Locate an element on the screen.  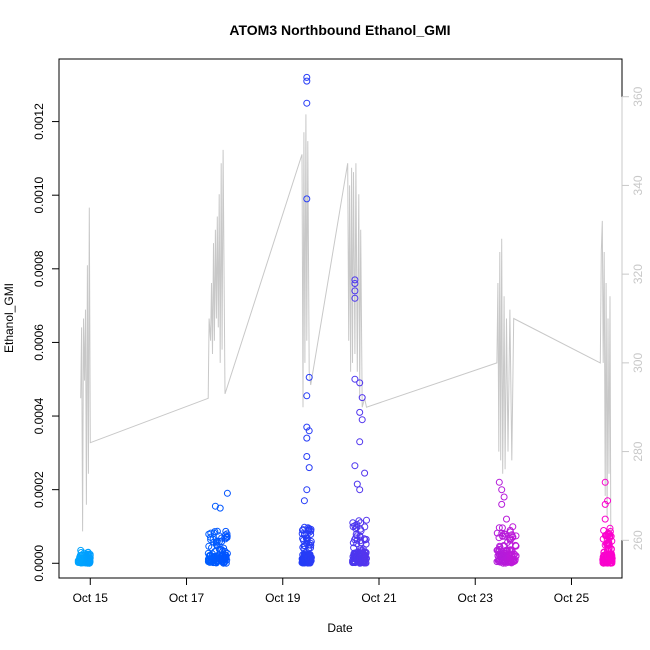
y-axis-label: Ethanol_GMI is located at coordinates (9, 318).